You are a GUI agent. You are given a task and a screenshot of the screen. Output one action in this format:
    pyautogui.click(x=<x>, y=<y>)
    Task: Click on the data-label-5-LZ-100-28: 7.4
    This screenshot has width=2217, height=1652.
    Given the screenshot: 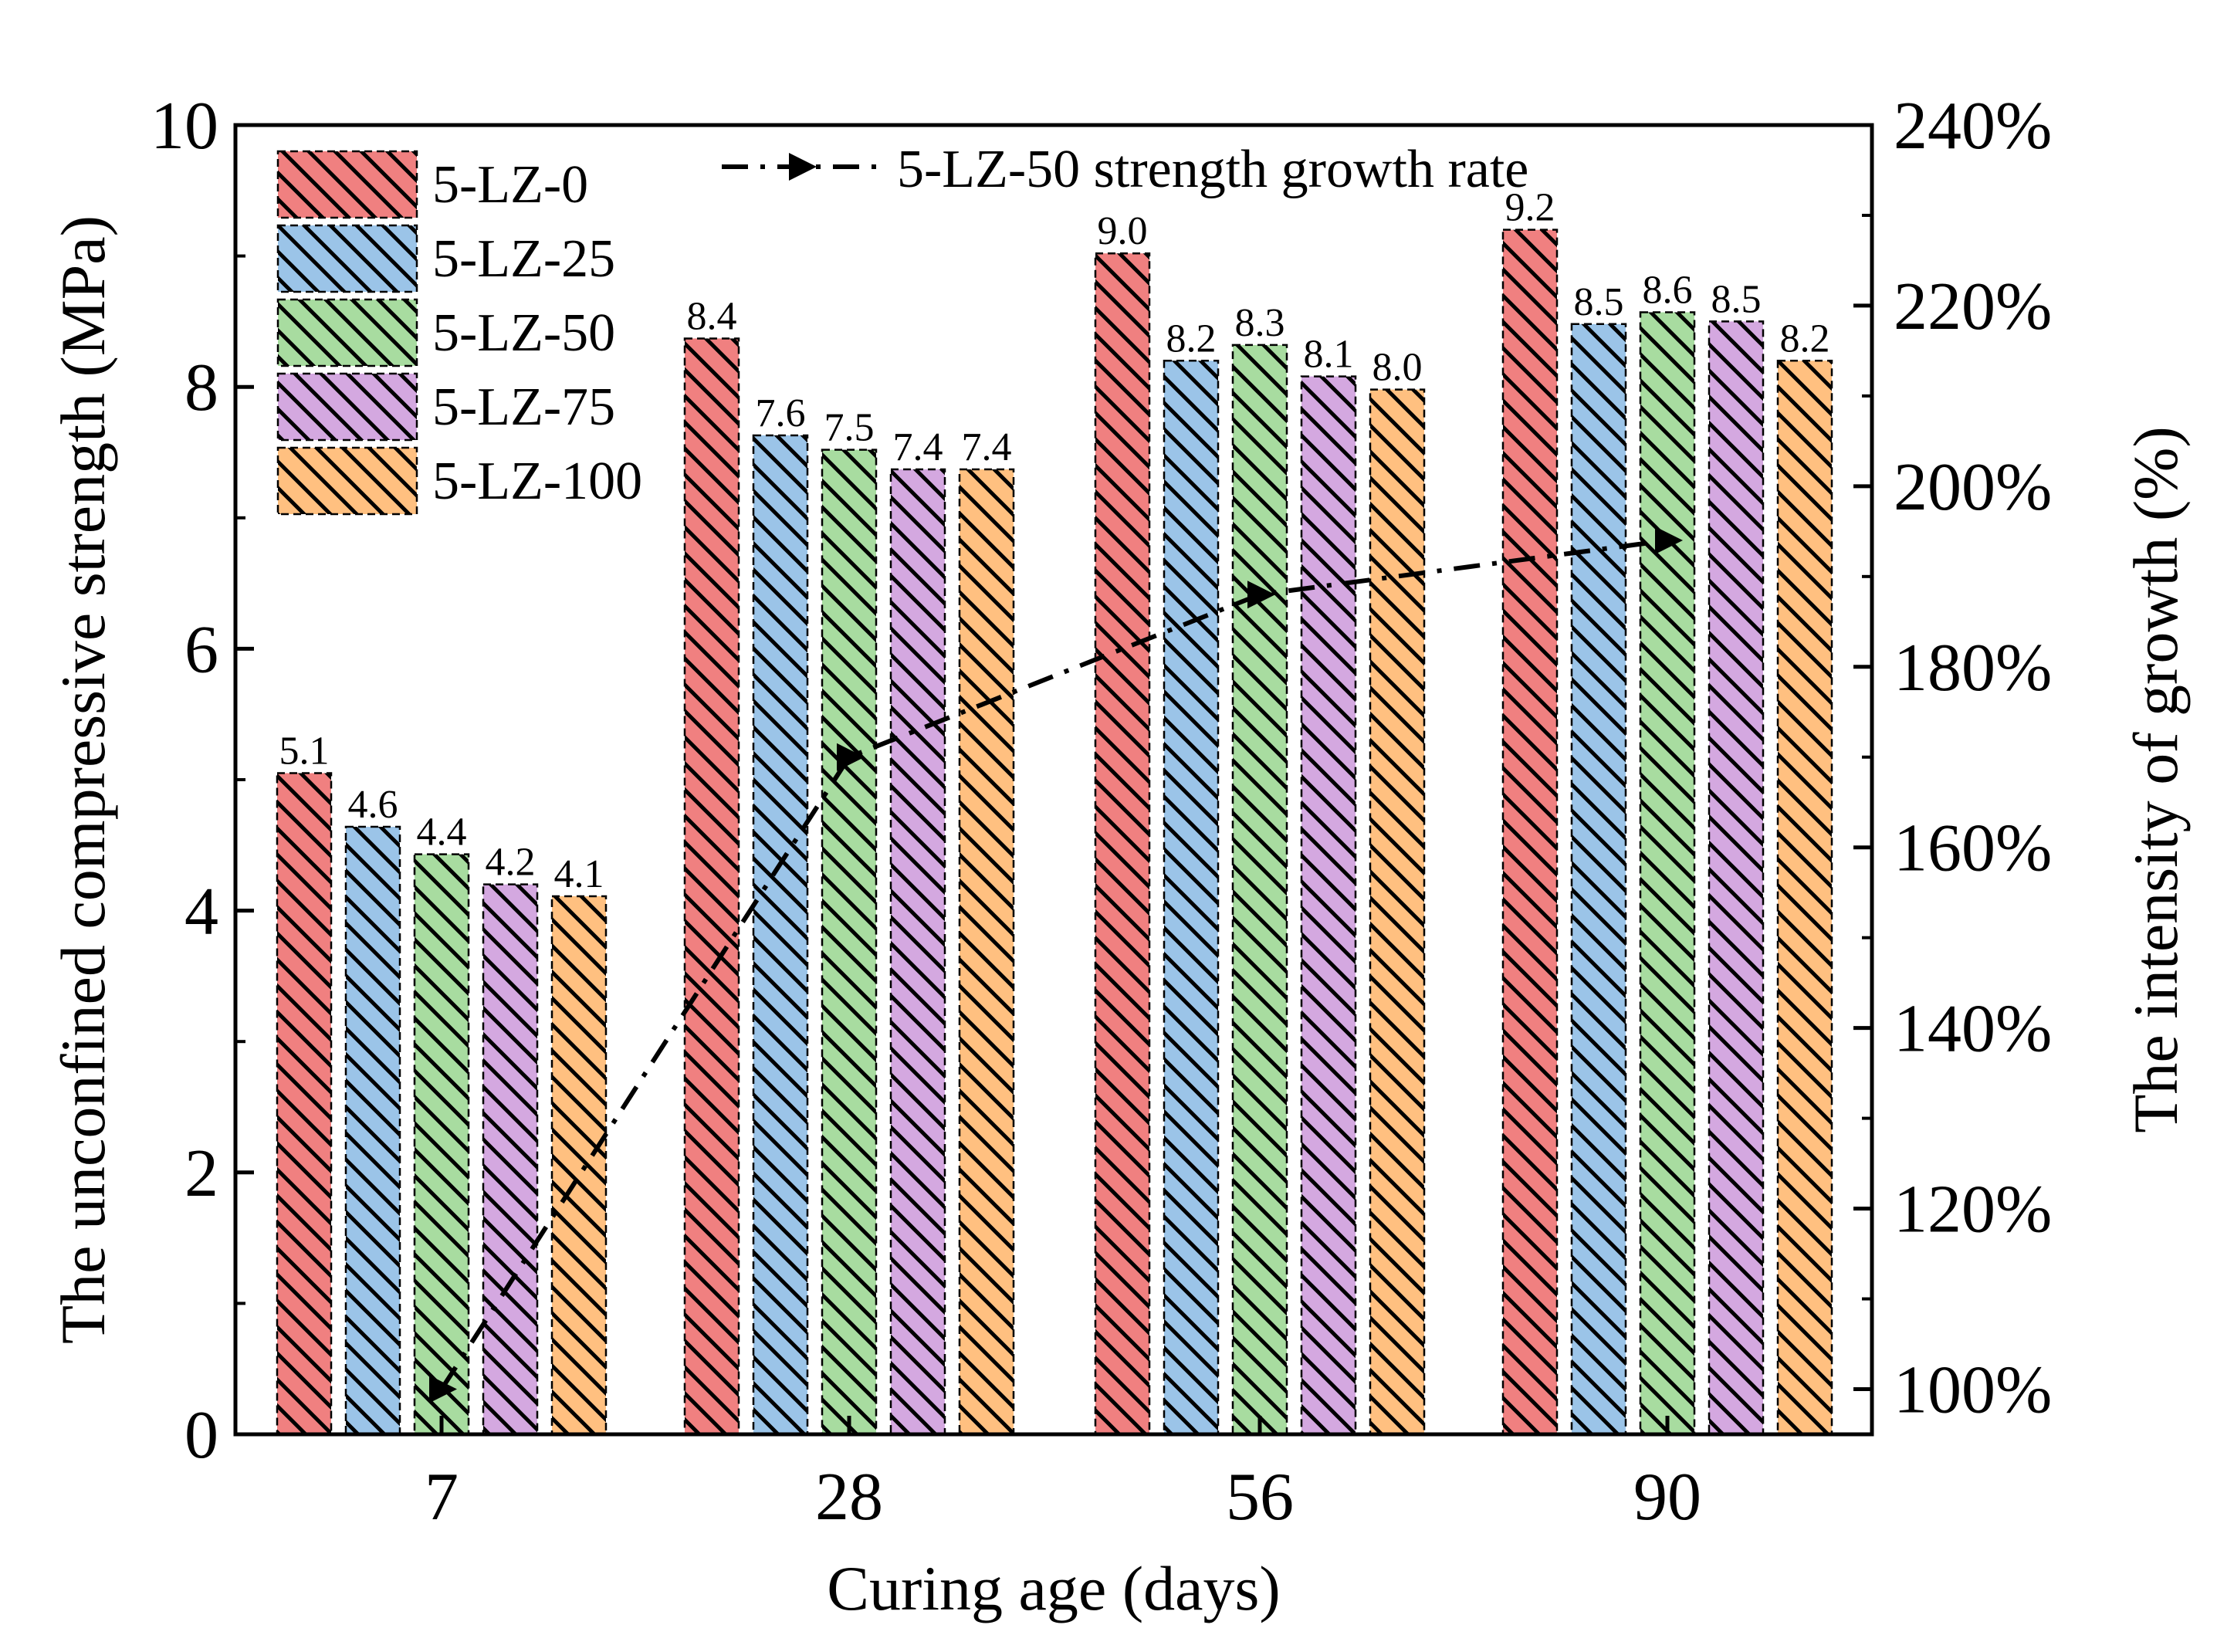 What is the action you would take?
    pyautogui.click(x=987, y=447)
    